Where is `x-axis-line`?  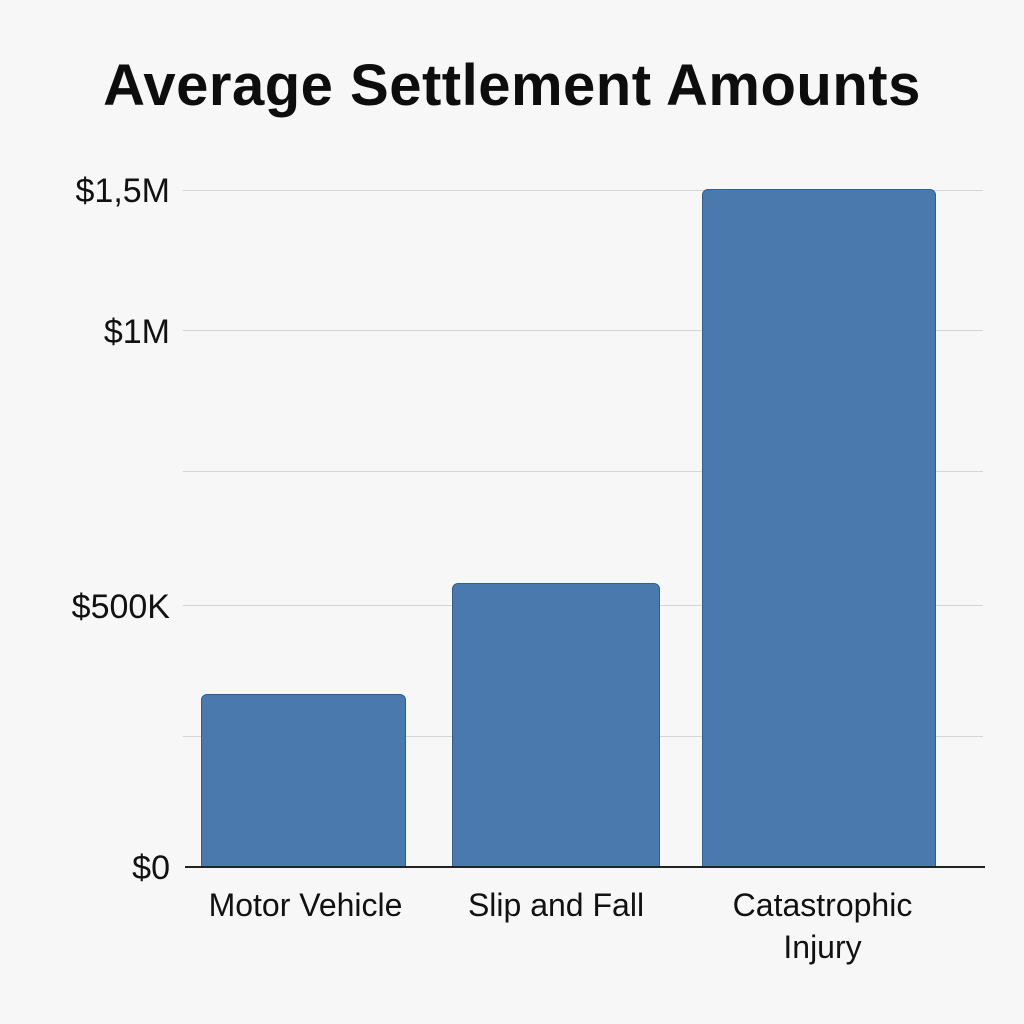
x-axis-line is located at coordinates (585, 867).